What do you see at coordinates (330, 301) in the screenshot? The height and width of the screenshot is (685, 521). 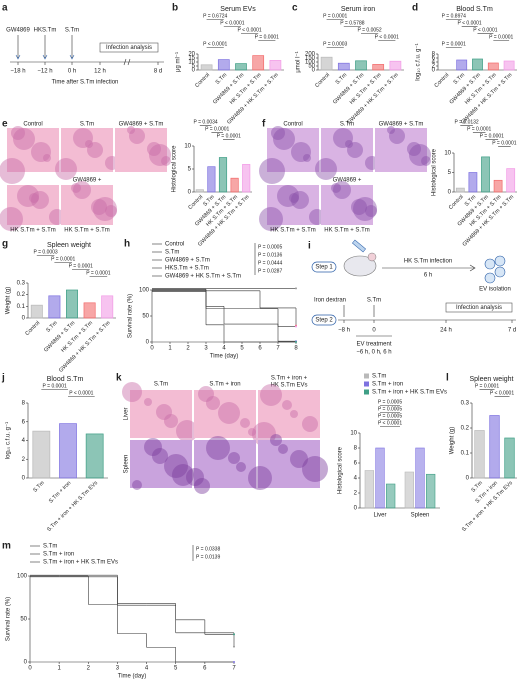 I see `step-text: Iron dextran` at bounding box center [330, 301].